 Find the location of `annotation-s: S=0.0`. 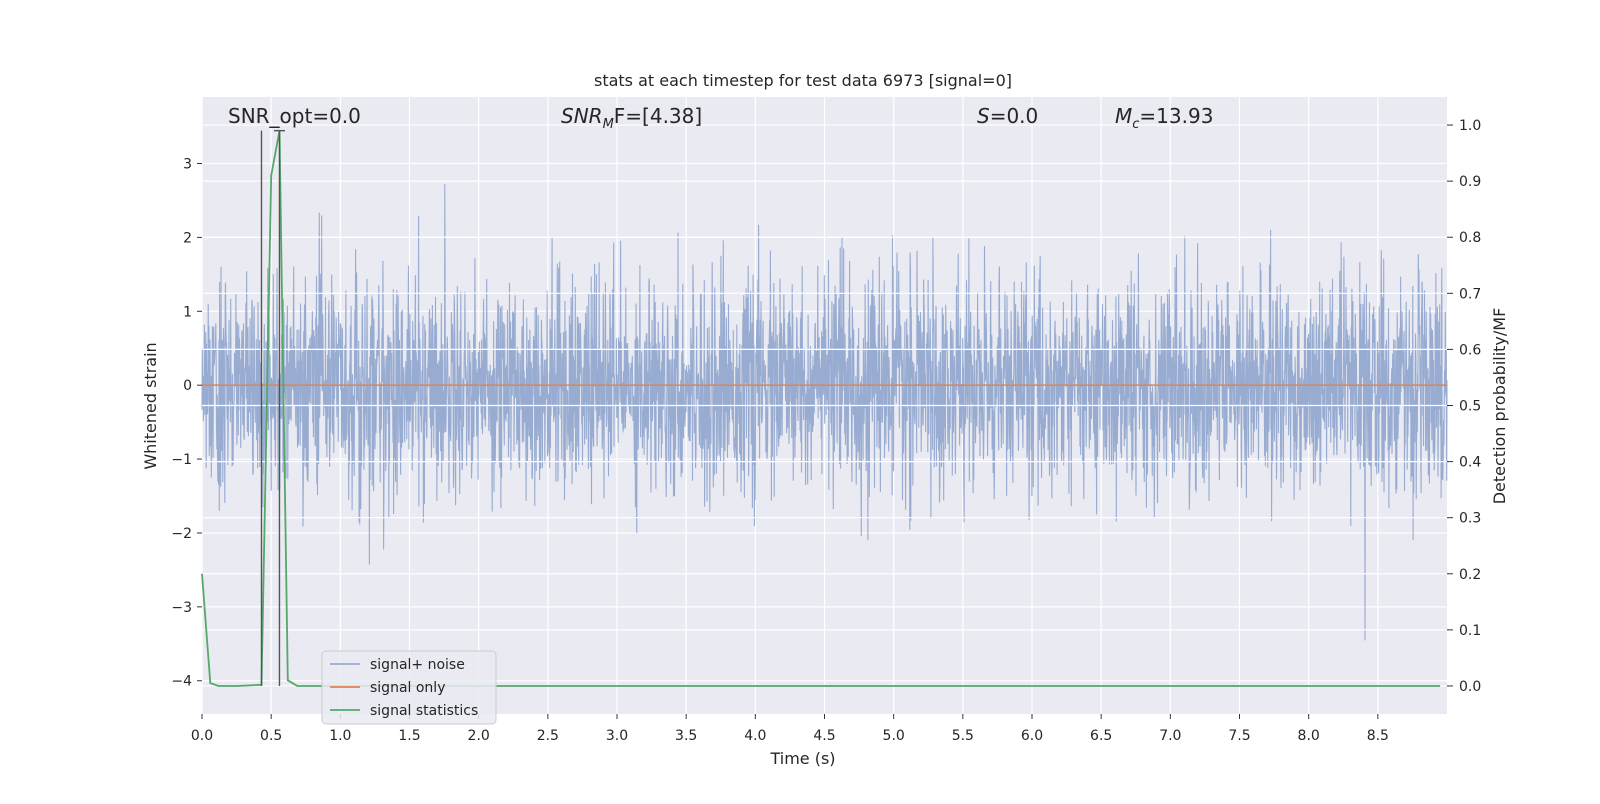

annotation-s: S=0.0 is located at coordinates (1007, 116).